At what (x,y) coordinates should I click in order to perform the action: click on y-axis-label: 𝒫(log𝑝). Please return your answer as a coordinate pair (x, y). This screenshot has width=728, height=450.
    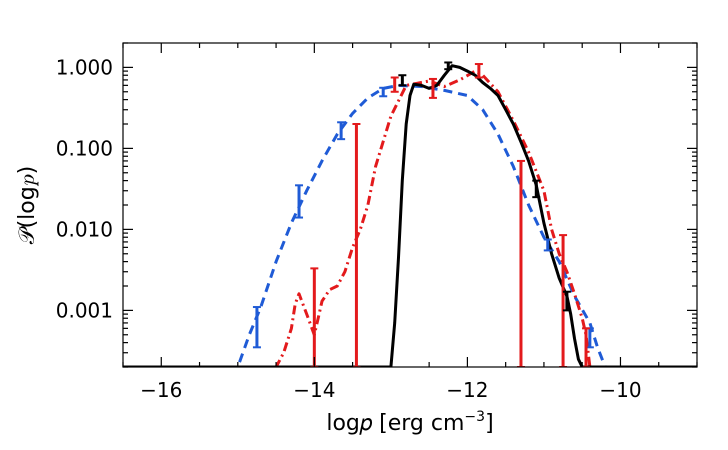
    Looking at the image, I should click on (27, 205).